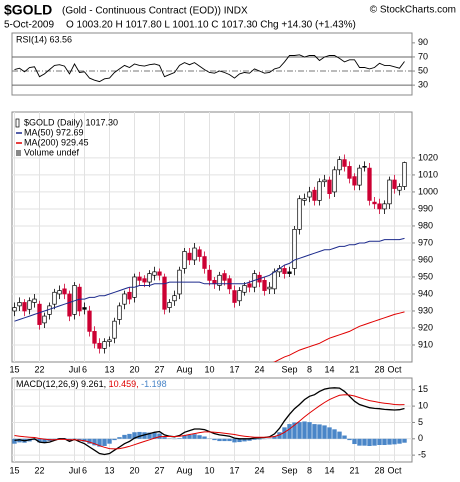 Image resolution: width=460 pixels, height=482 pixels. Describe the element at coordinates (209, 68) in the screenshot. I see `rsi-line` at that location.